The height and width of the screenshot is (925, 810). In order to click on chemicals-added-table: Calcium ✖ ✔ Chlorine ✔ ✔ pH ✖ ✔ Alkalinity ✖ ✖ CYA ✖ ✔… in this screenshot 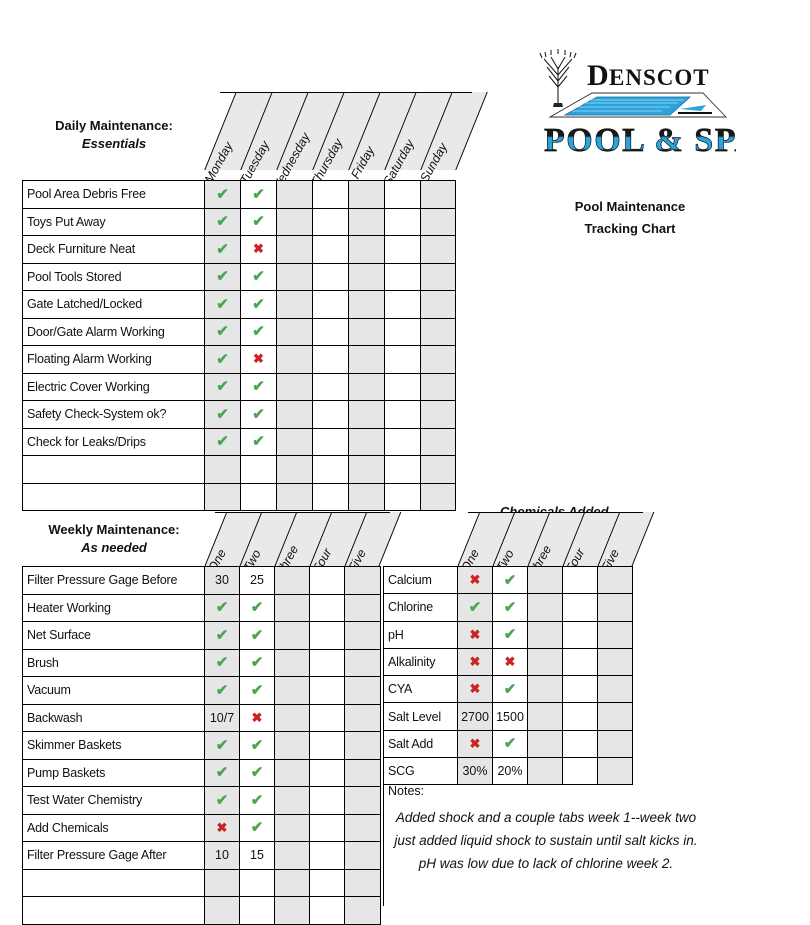, I will do `click(508, 675)`.